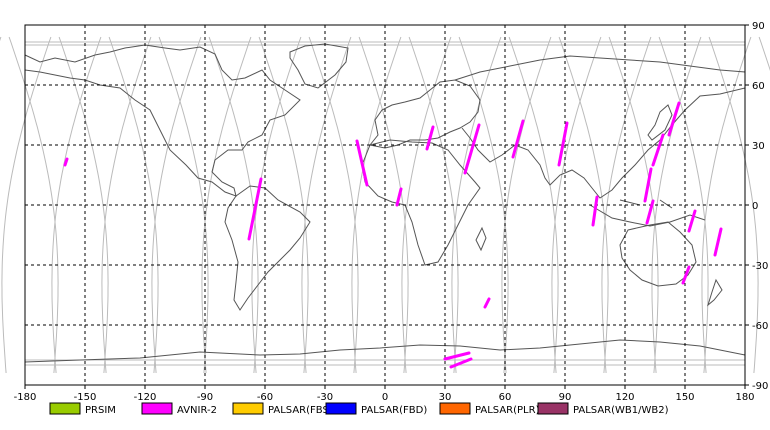 The width and height of the screenshot is (770, 430). Describe the element at coordinates (744, 397) in the screenshot. I see `lon-tick-label: 180` at that location.